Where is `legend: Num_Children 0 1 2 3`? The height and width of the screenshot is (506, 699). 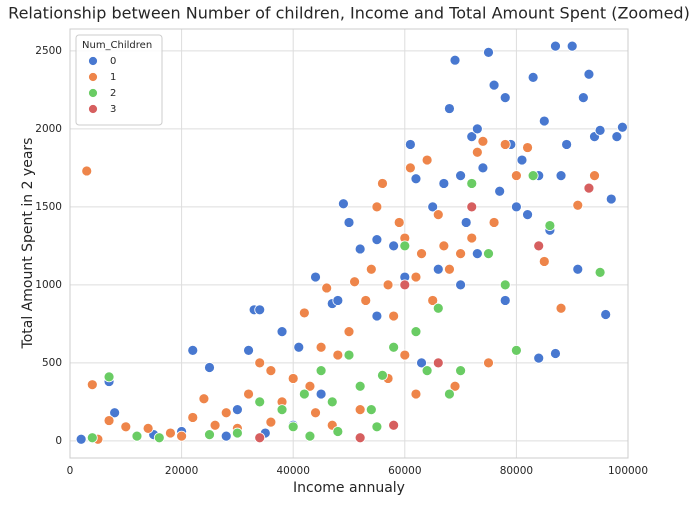
legend: Num_Children 0 1 2 3 is located at coordinates (119, 80).